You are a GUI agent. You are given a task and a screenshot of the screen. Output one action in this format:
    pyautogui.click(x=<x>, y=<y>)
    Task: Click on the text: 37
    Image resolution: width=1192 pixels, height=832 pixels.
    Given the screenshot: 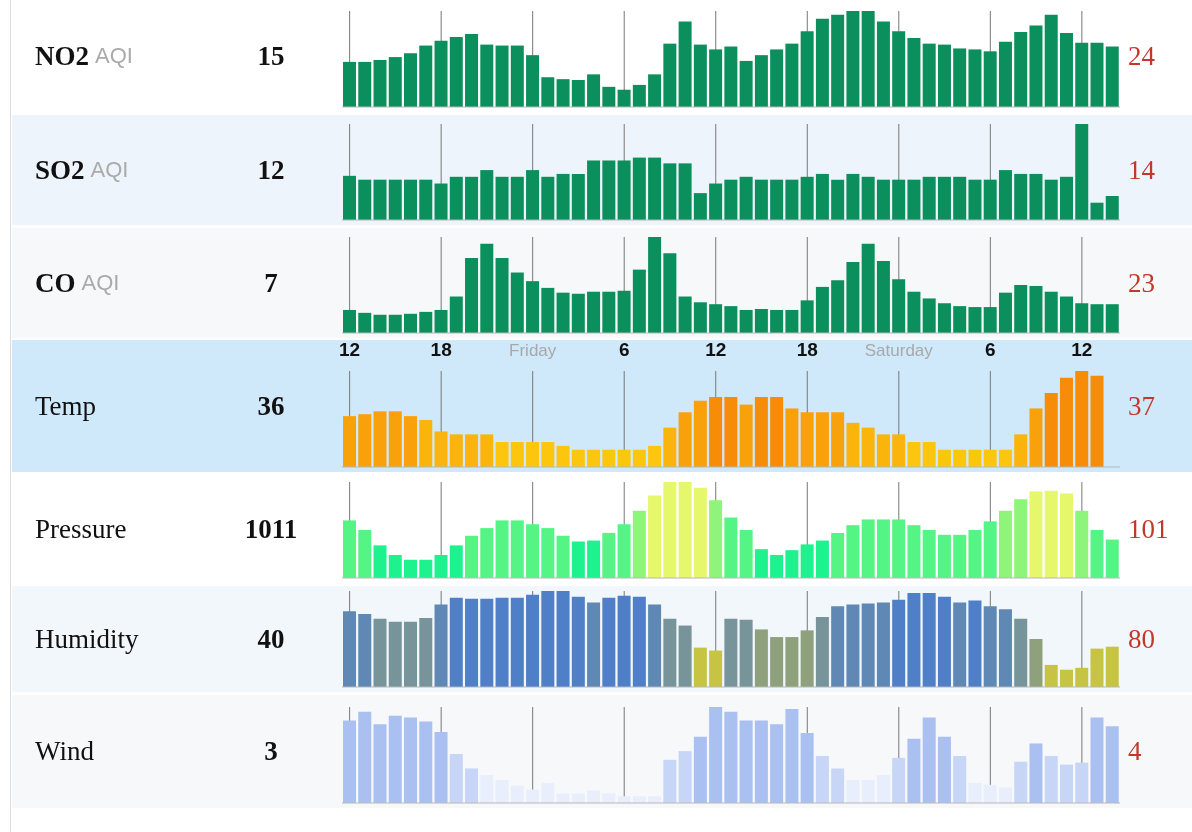 What is the action you would take?
    pyautogui.click(x=1141, y=406)
    